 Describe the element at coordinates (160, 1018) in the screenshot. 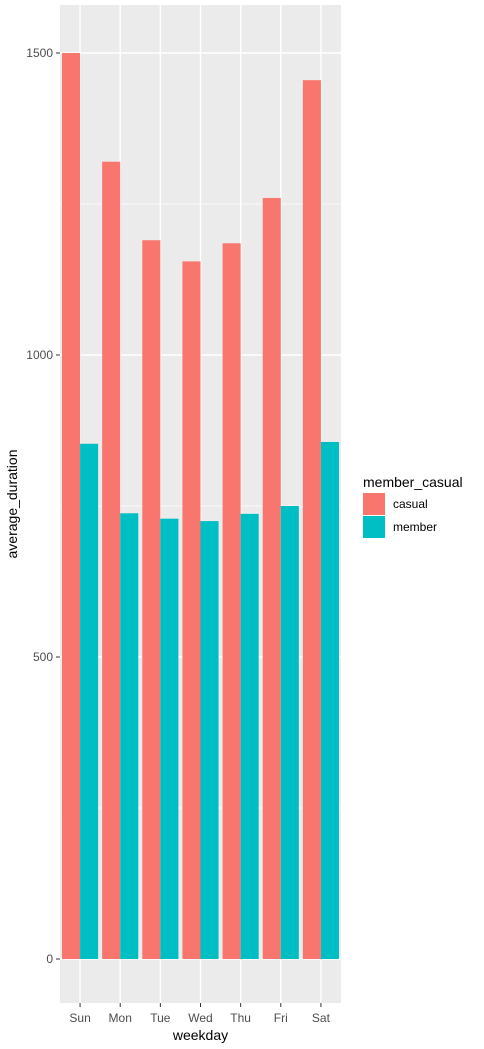

I see `x-tick-label: Tue` at that location.